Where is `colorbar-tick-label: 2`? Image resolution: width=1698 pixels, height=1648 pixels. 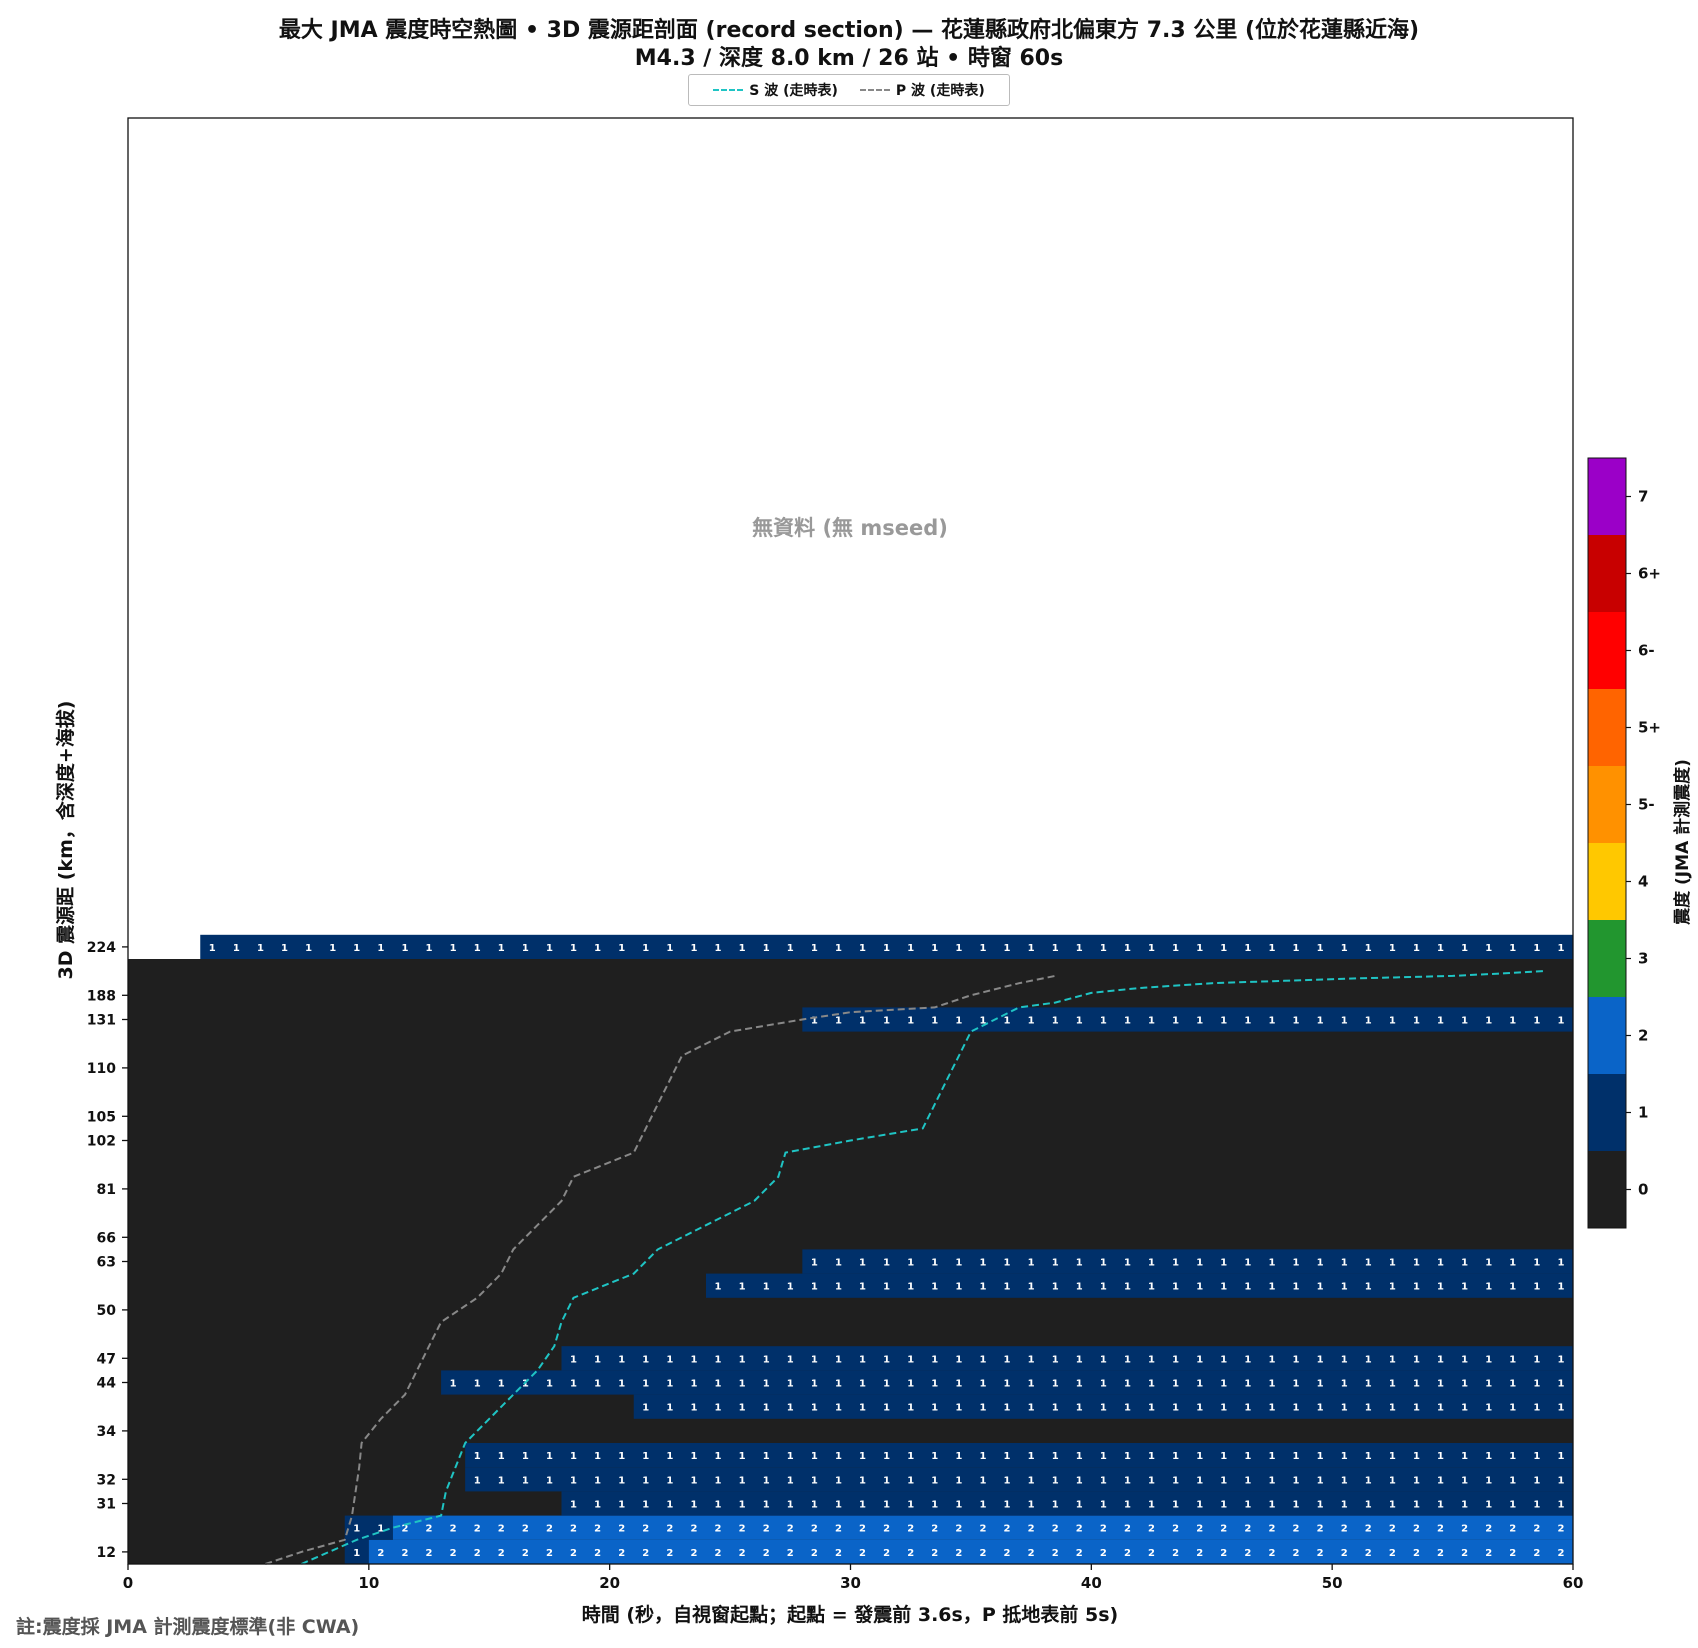
colorbar-tick-label: 2 is located at coordinates (1643, 1036).